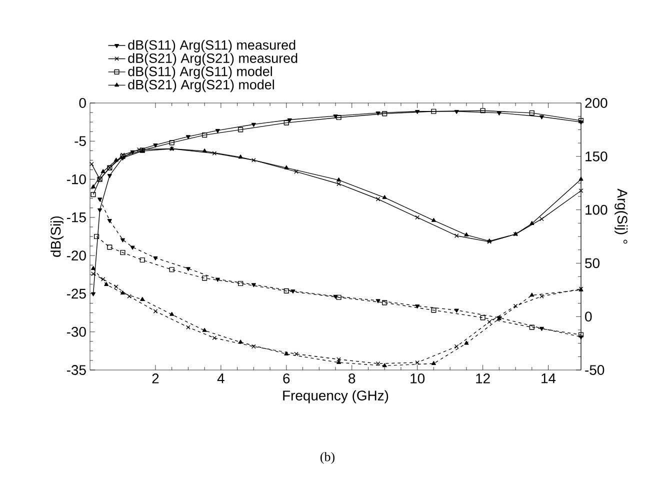  What do you see at coordinates (200, 72) in the screenshot?
I see `legend-label: dB(S11) Arg(S11) model` at bounding box center [200, 72].